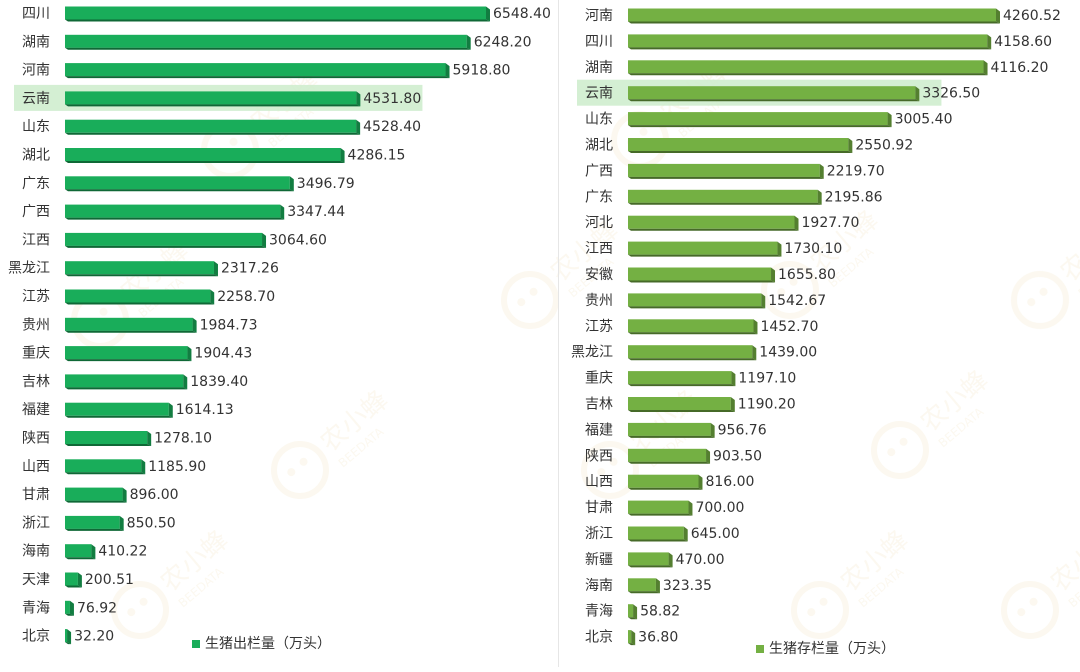 The image size is (1080, 672). What do you see at coordinates (392, 99) in the screenshot?
I see `value-label: 4531.80` at bounding box center [392, 99].